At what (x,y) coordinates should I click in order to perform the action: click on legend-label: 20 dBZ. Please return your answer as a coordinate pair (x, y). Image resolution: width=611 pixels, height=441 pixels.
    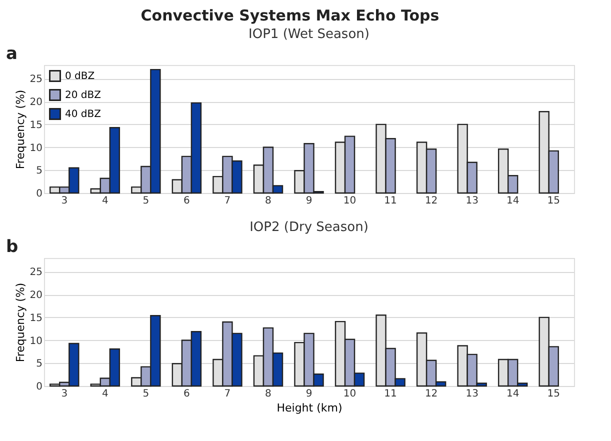
    Looking at the image, I should click on (83, 95).